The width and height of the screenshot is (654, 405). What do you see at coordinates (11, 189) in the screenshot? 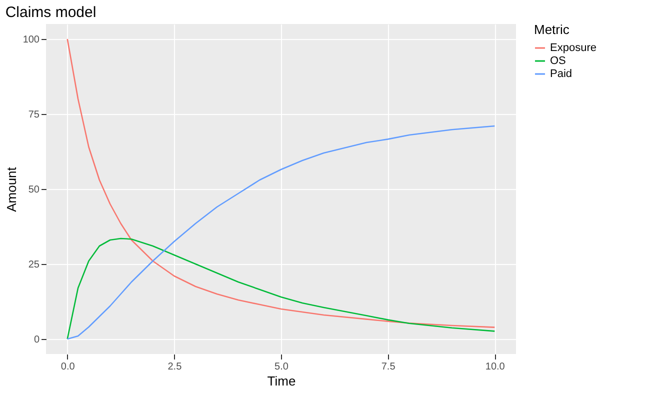
I see `y-axis-title: Amount` at bounding box center [11, 189].